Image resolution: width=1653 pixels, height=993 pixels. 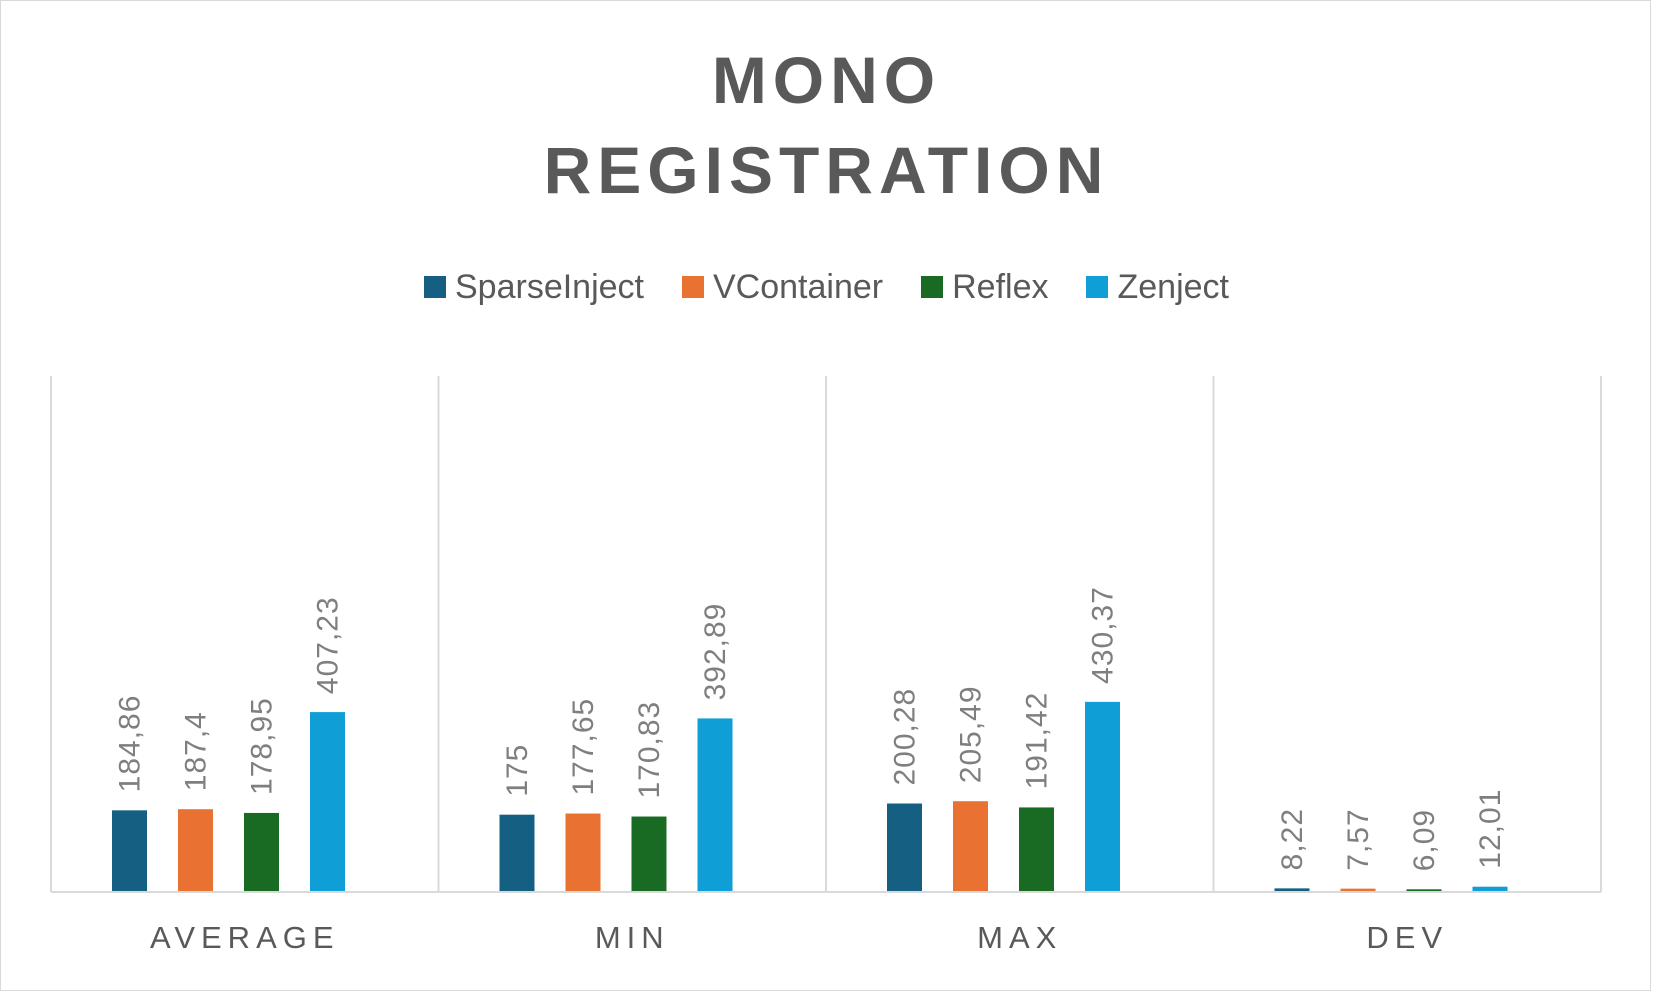 I want to click on category-label: DEV, so click(x=1407, y=937).